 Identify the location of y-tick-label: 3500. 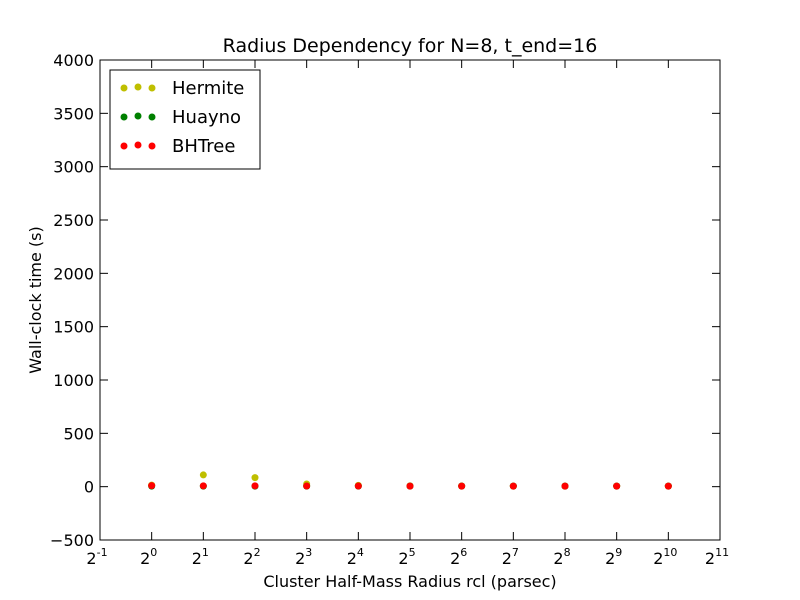
(73, 113).